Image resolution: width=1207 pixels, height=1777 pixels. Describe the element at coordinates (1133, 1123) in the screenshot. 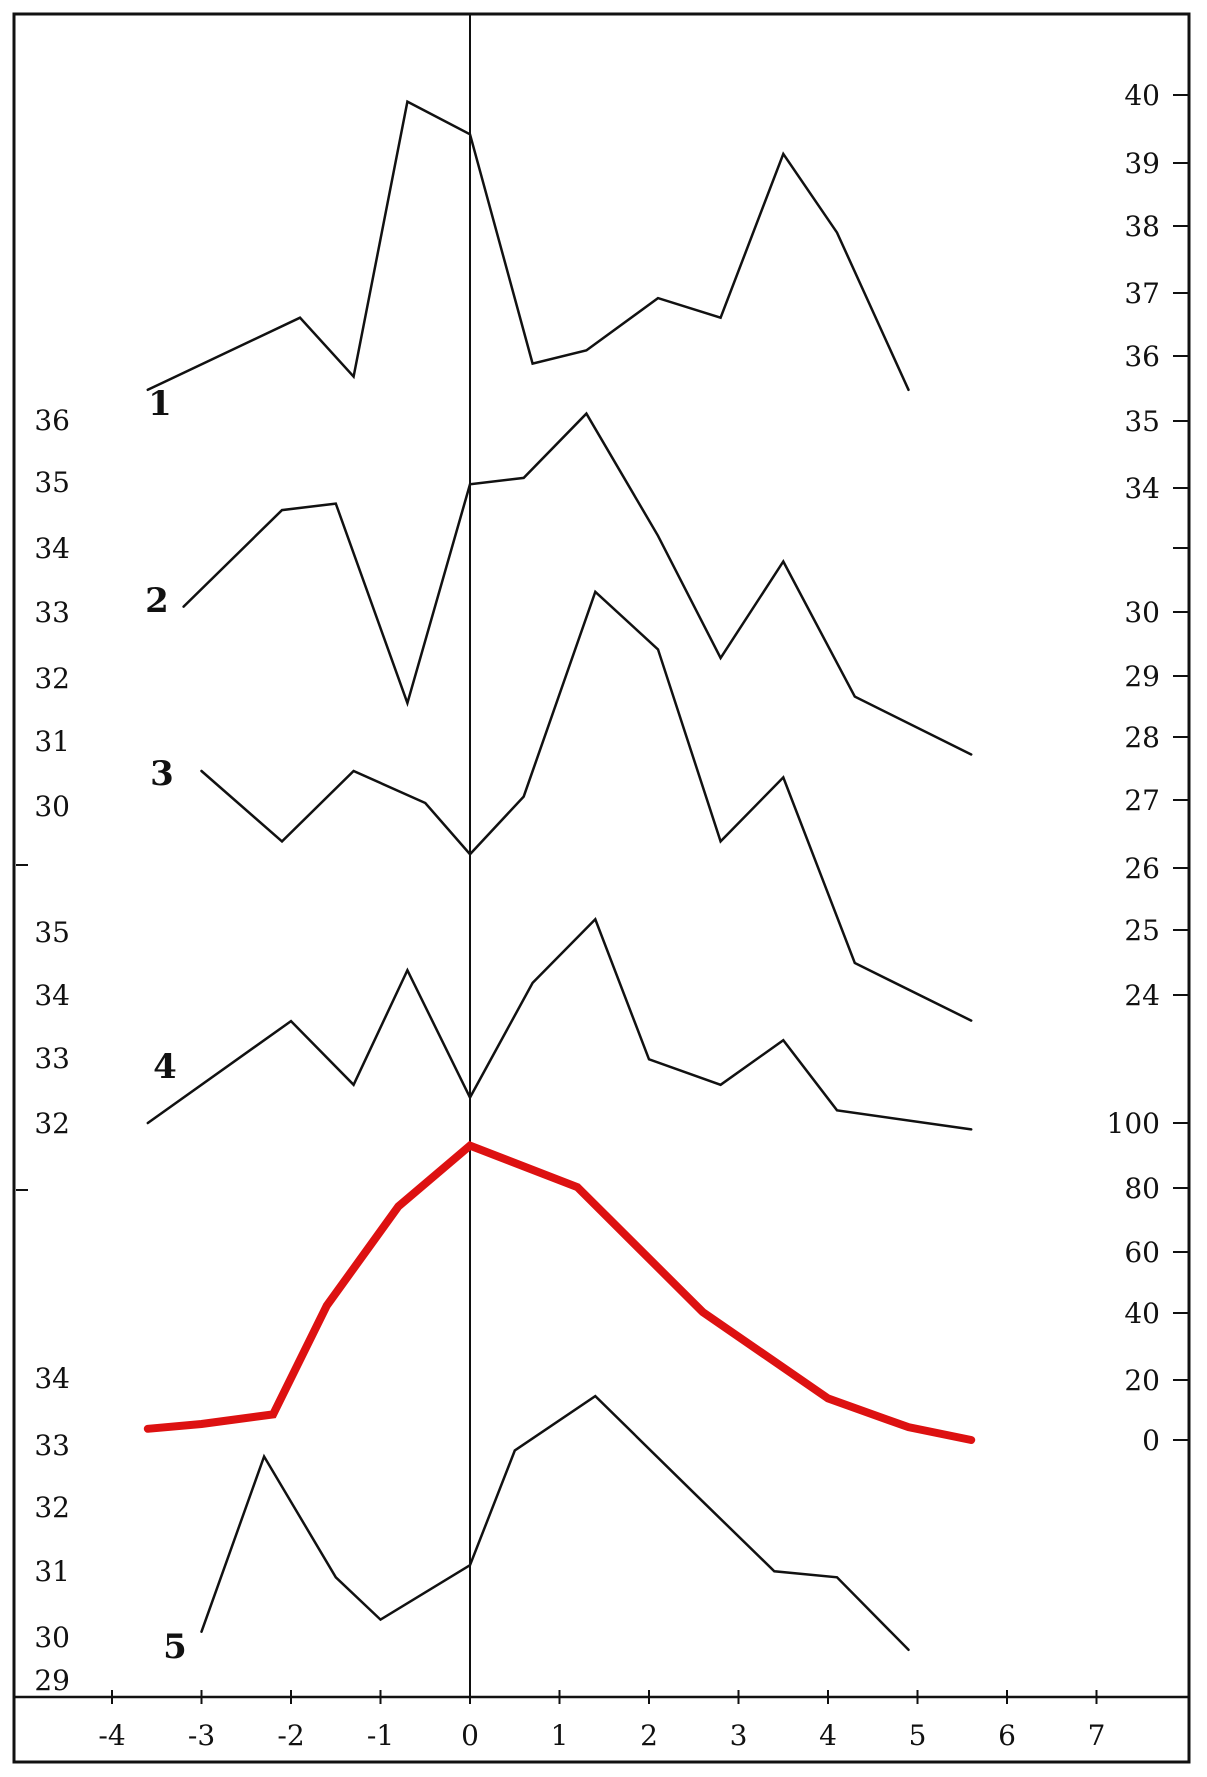

I see `right-axis-label: 100` at that location.